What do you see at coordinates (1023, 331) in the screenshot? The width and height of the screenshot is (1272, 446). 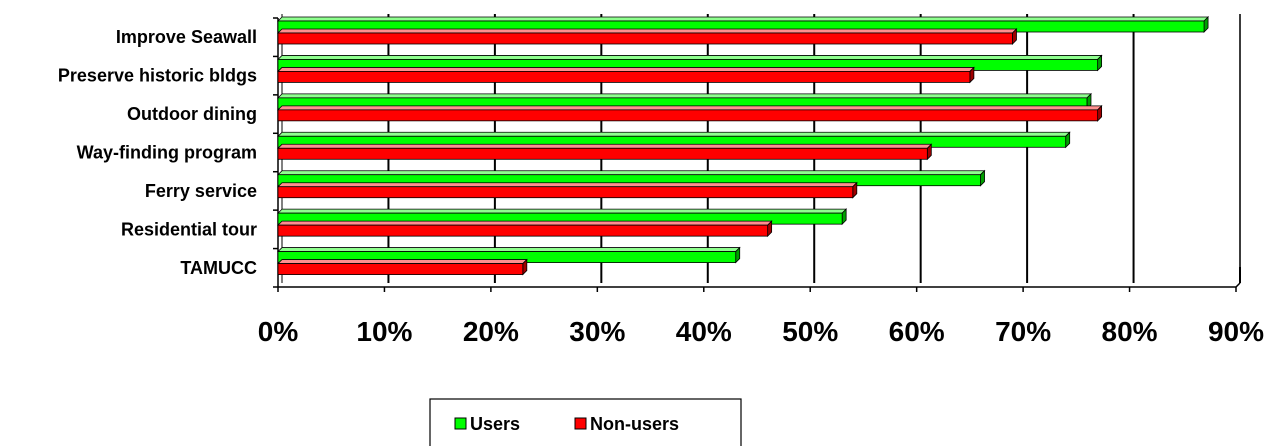 I see `x-tick-label: 70%` at bounding box center [1023, 331].